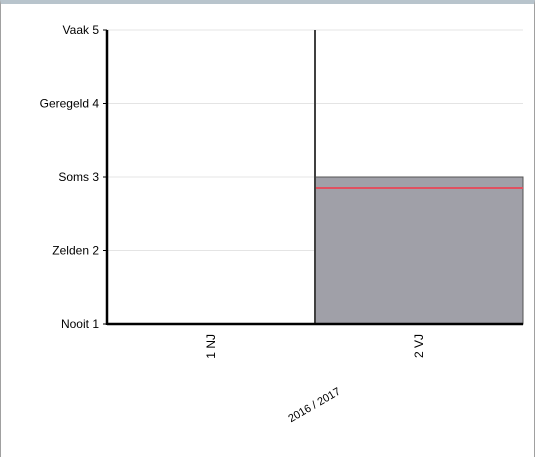  I want to click on x-tick-label: 1 NJ, so click(211, 346).